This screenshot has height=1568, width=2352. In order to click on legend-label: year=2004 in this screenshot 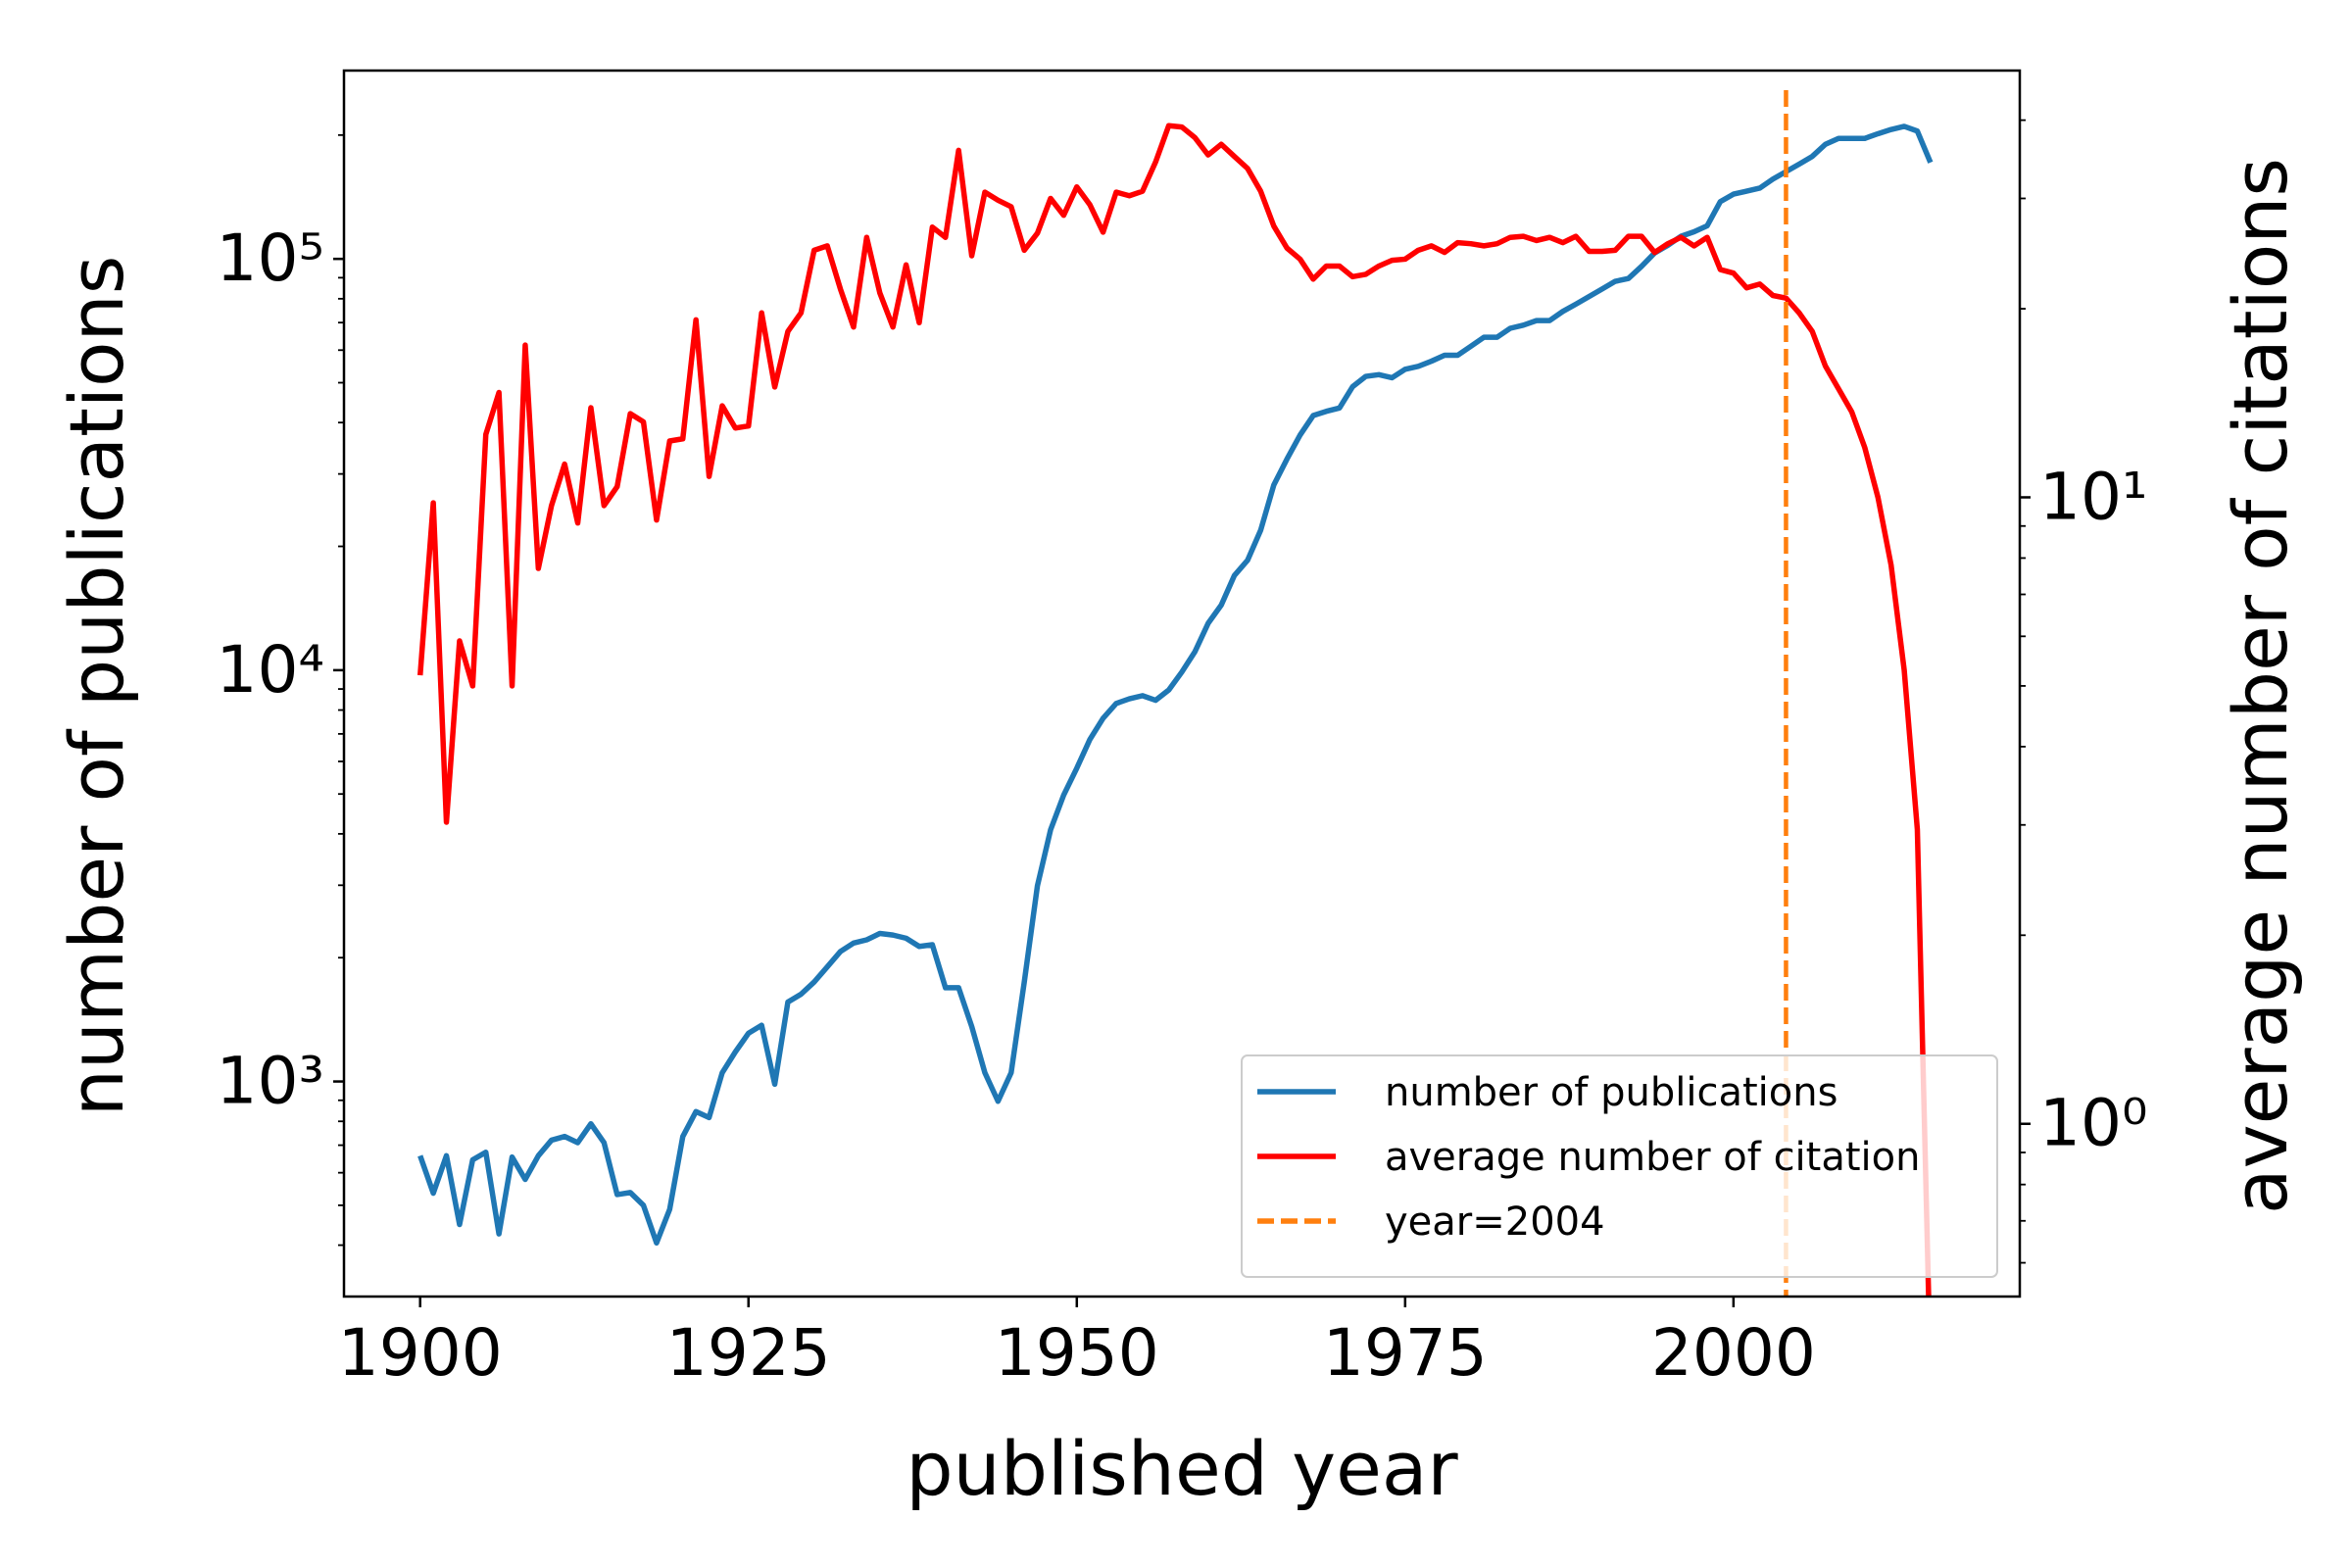, I will do `click(1495, 1222)`.